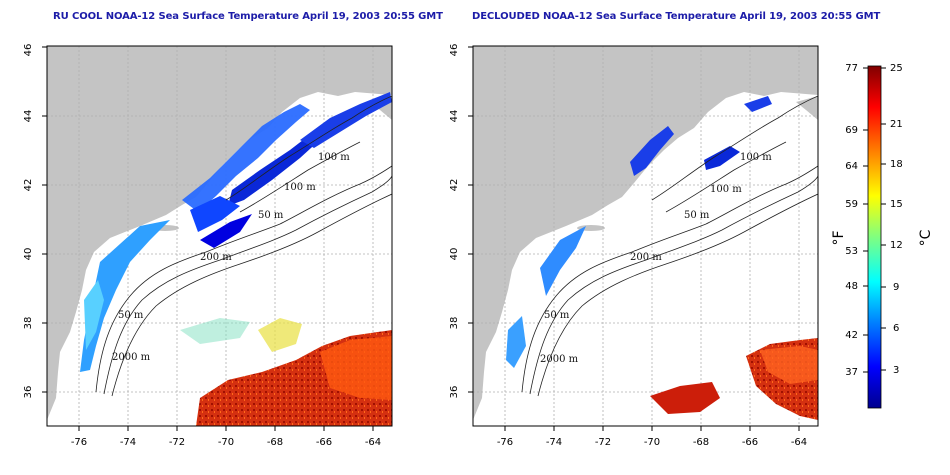 The image size is (950, 475). Describe the element at coordinates (896, 287) in the screenshot. I see `c-tick-label: 9` at that location.